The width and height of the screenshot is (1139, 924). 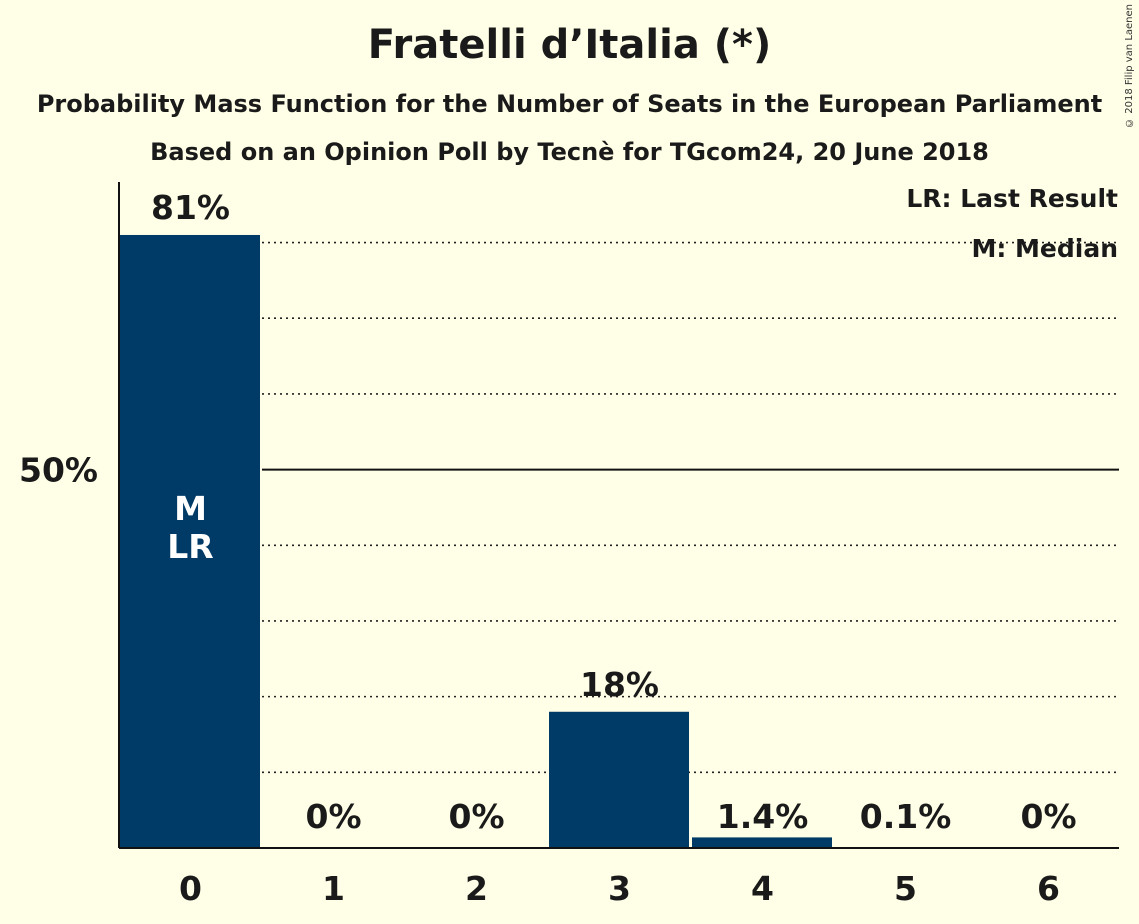 I want to click on legend-last-result: LR: Last Result, so click(x=1012, y=198).